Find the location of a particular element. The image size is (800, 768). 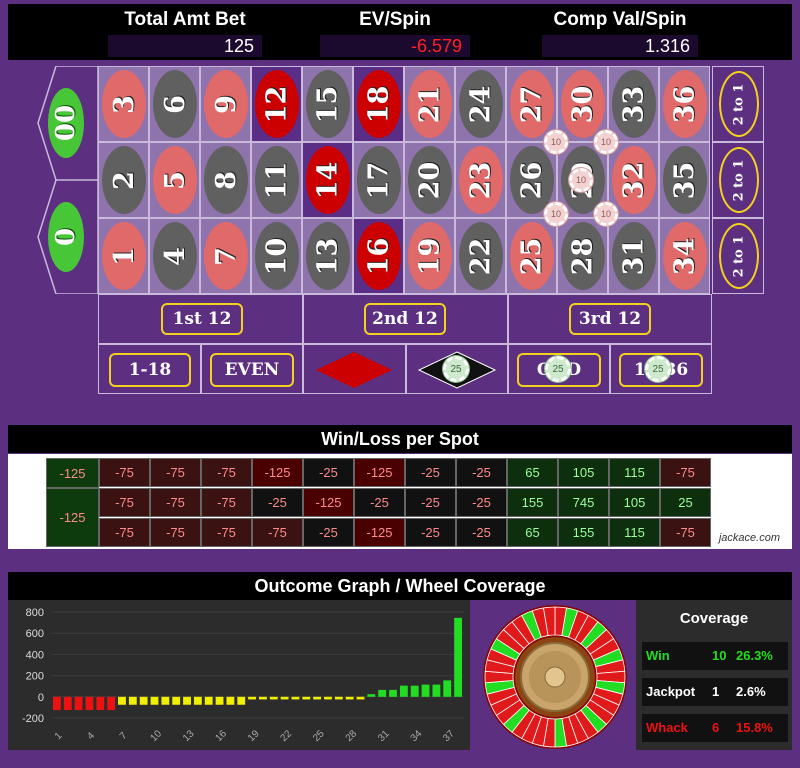

number-oval: 36 is located at coordinates (685, 104).